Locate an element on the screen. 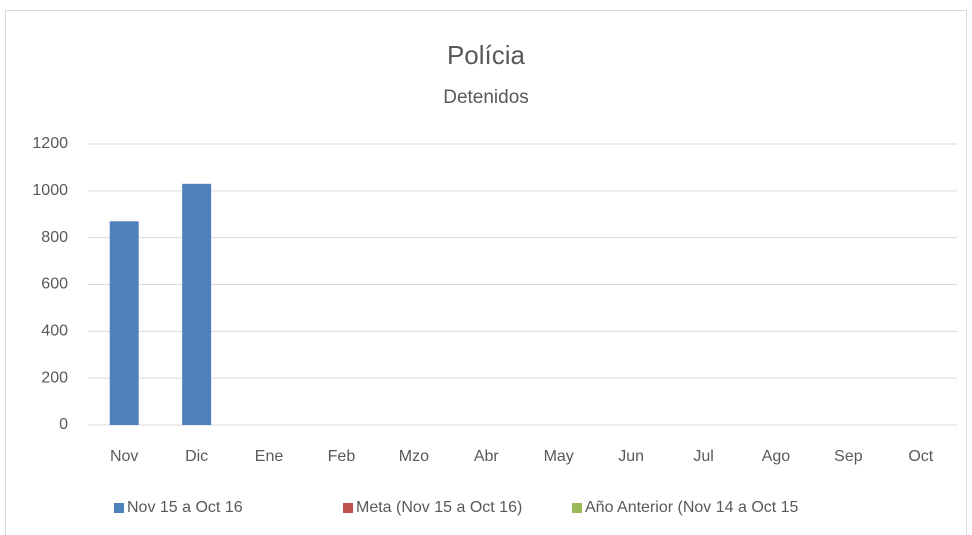 The width and height of the screenshot is (972, 535). y-tick-label: 400 is located at coordinates (54, 331).